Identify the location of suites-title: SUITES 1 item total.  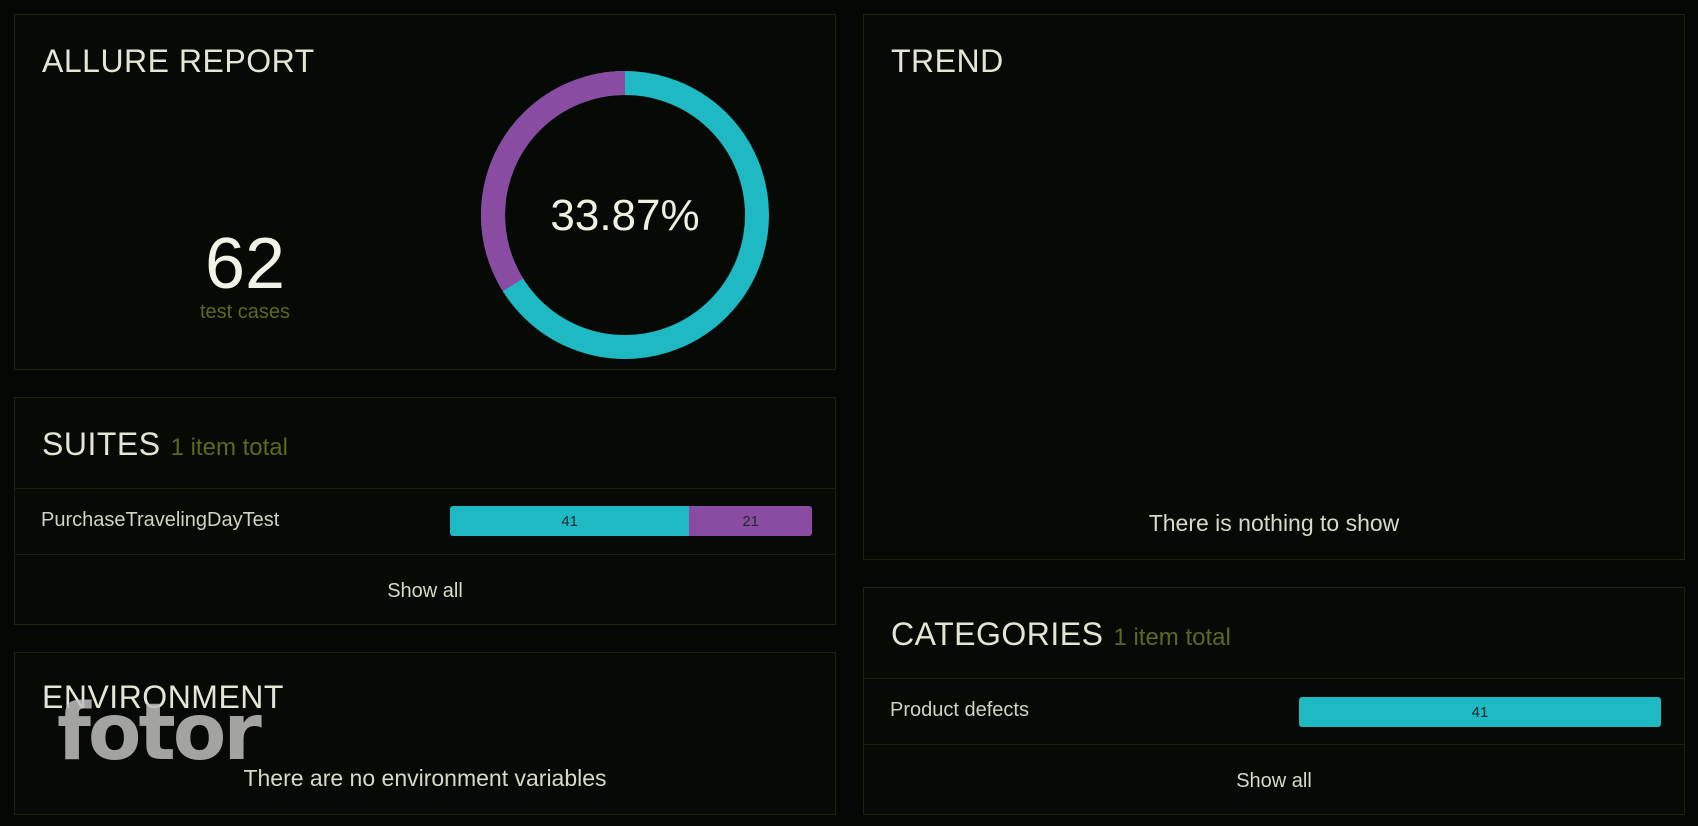
(165, 444).